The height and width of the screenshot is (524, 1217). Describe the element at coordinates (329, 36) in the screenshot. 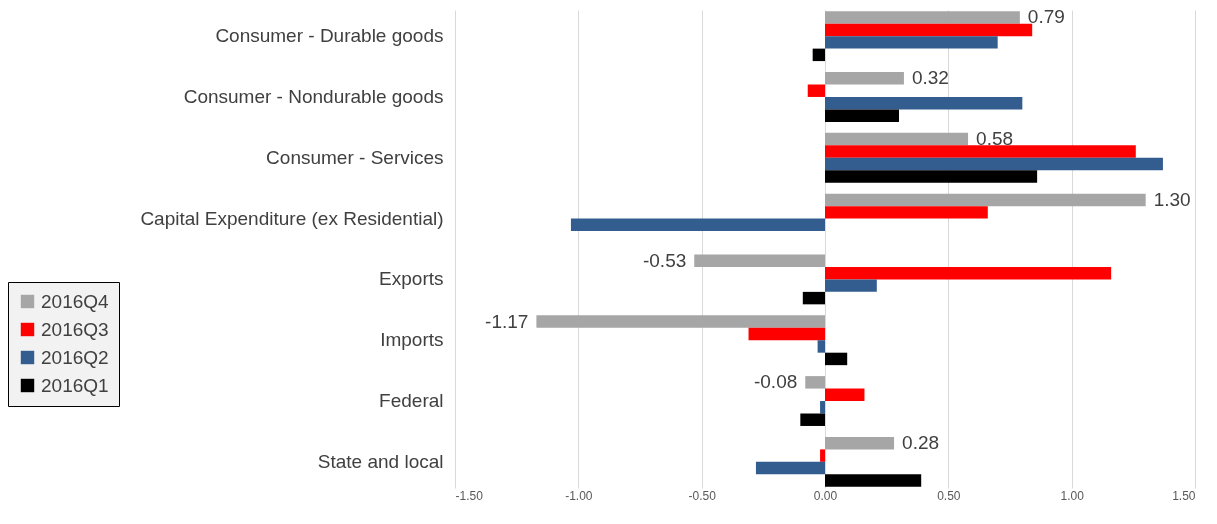

I see `y-tick-label: Consumer - Durable goods` at that location.